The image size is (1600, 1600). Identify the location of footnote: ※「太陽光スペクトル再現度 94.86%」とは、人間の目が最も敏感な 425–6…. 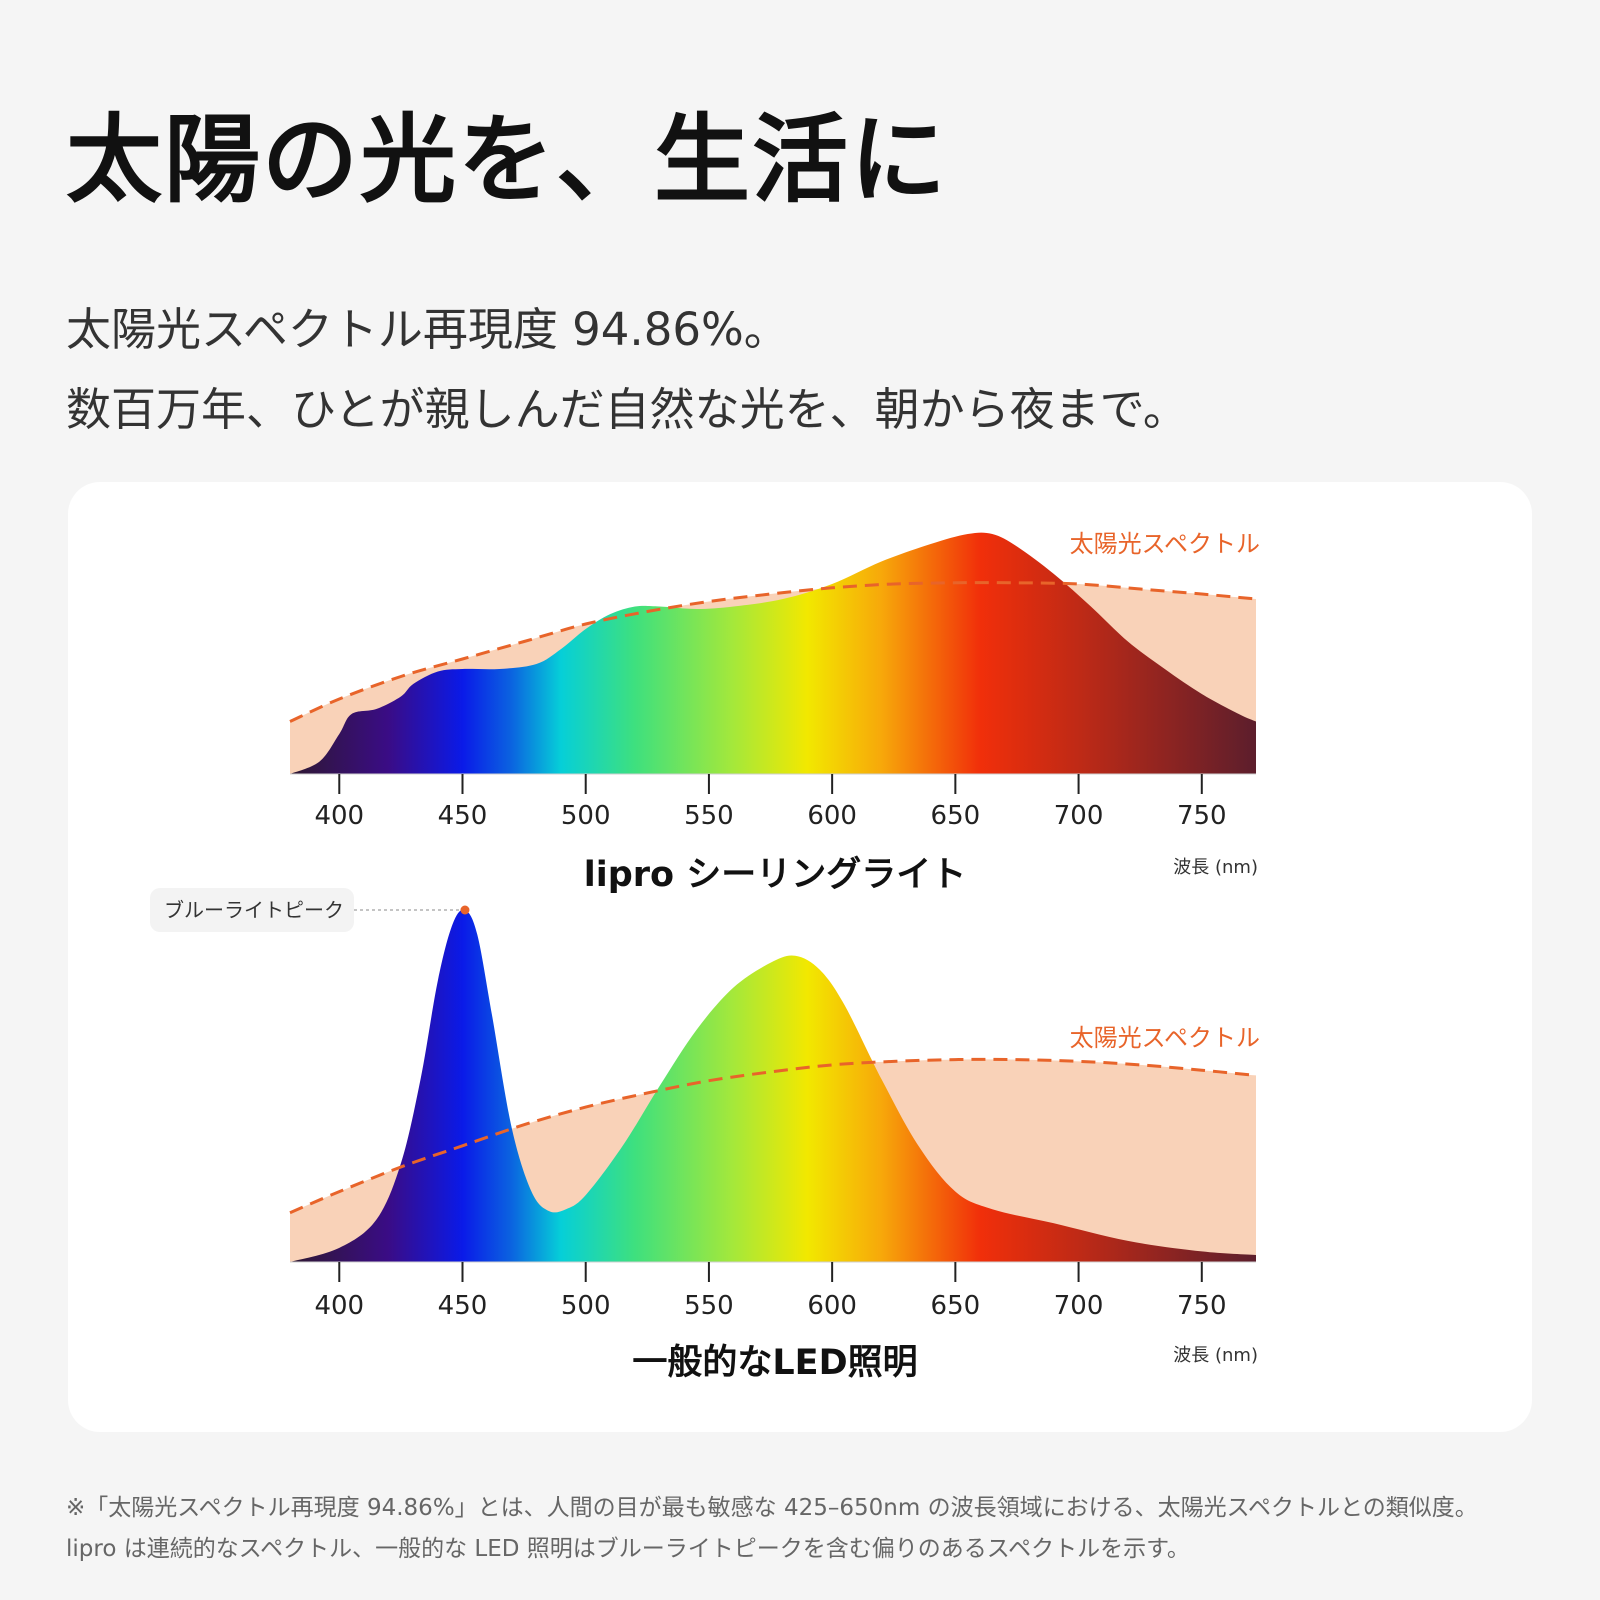
(772, 1529).